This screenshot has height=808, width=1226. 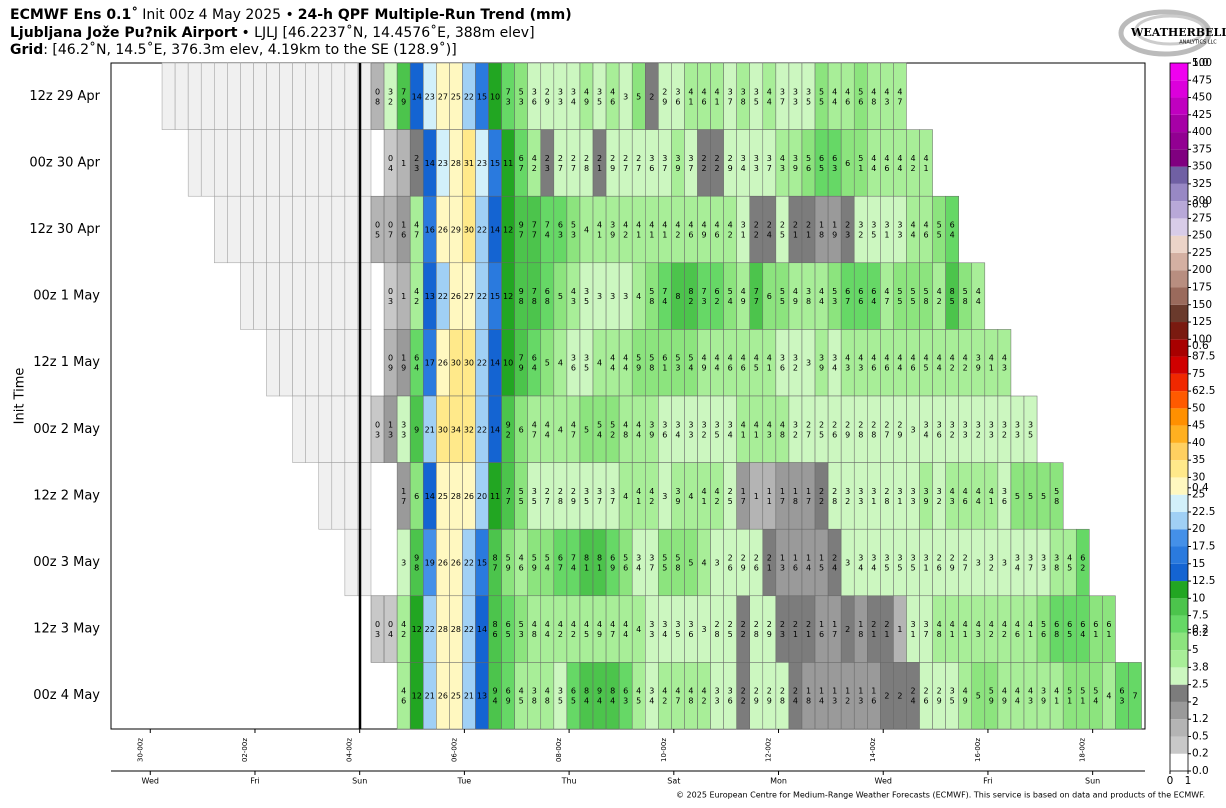 What do you see at coordinates (778, 781) in the screenshot?
I see `day-label: Mon` at bounding box center [778, 781].